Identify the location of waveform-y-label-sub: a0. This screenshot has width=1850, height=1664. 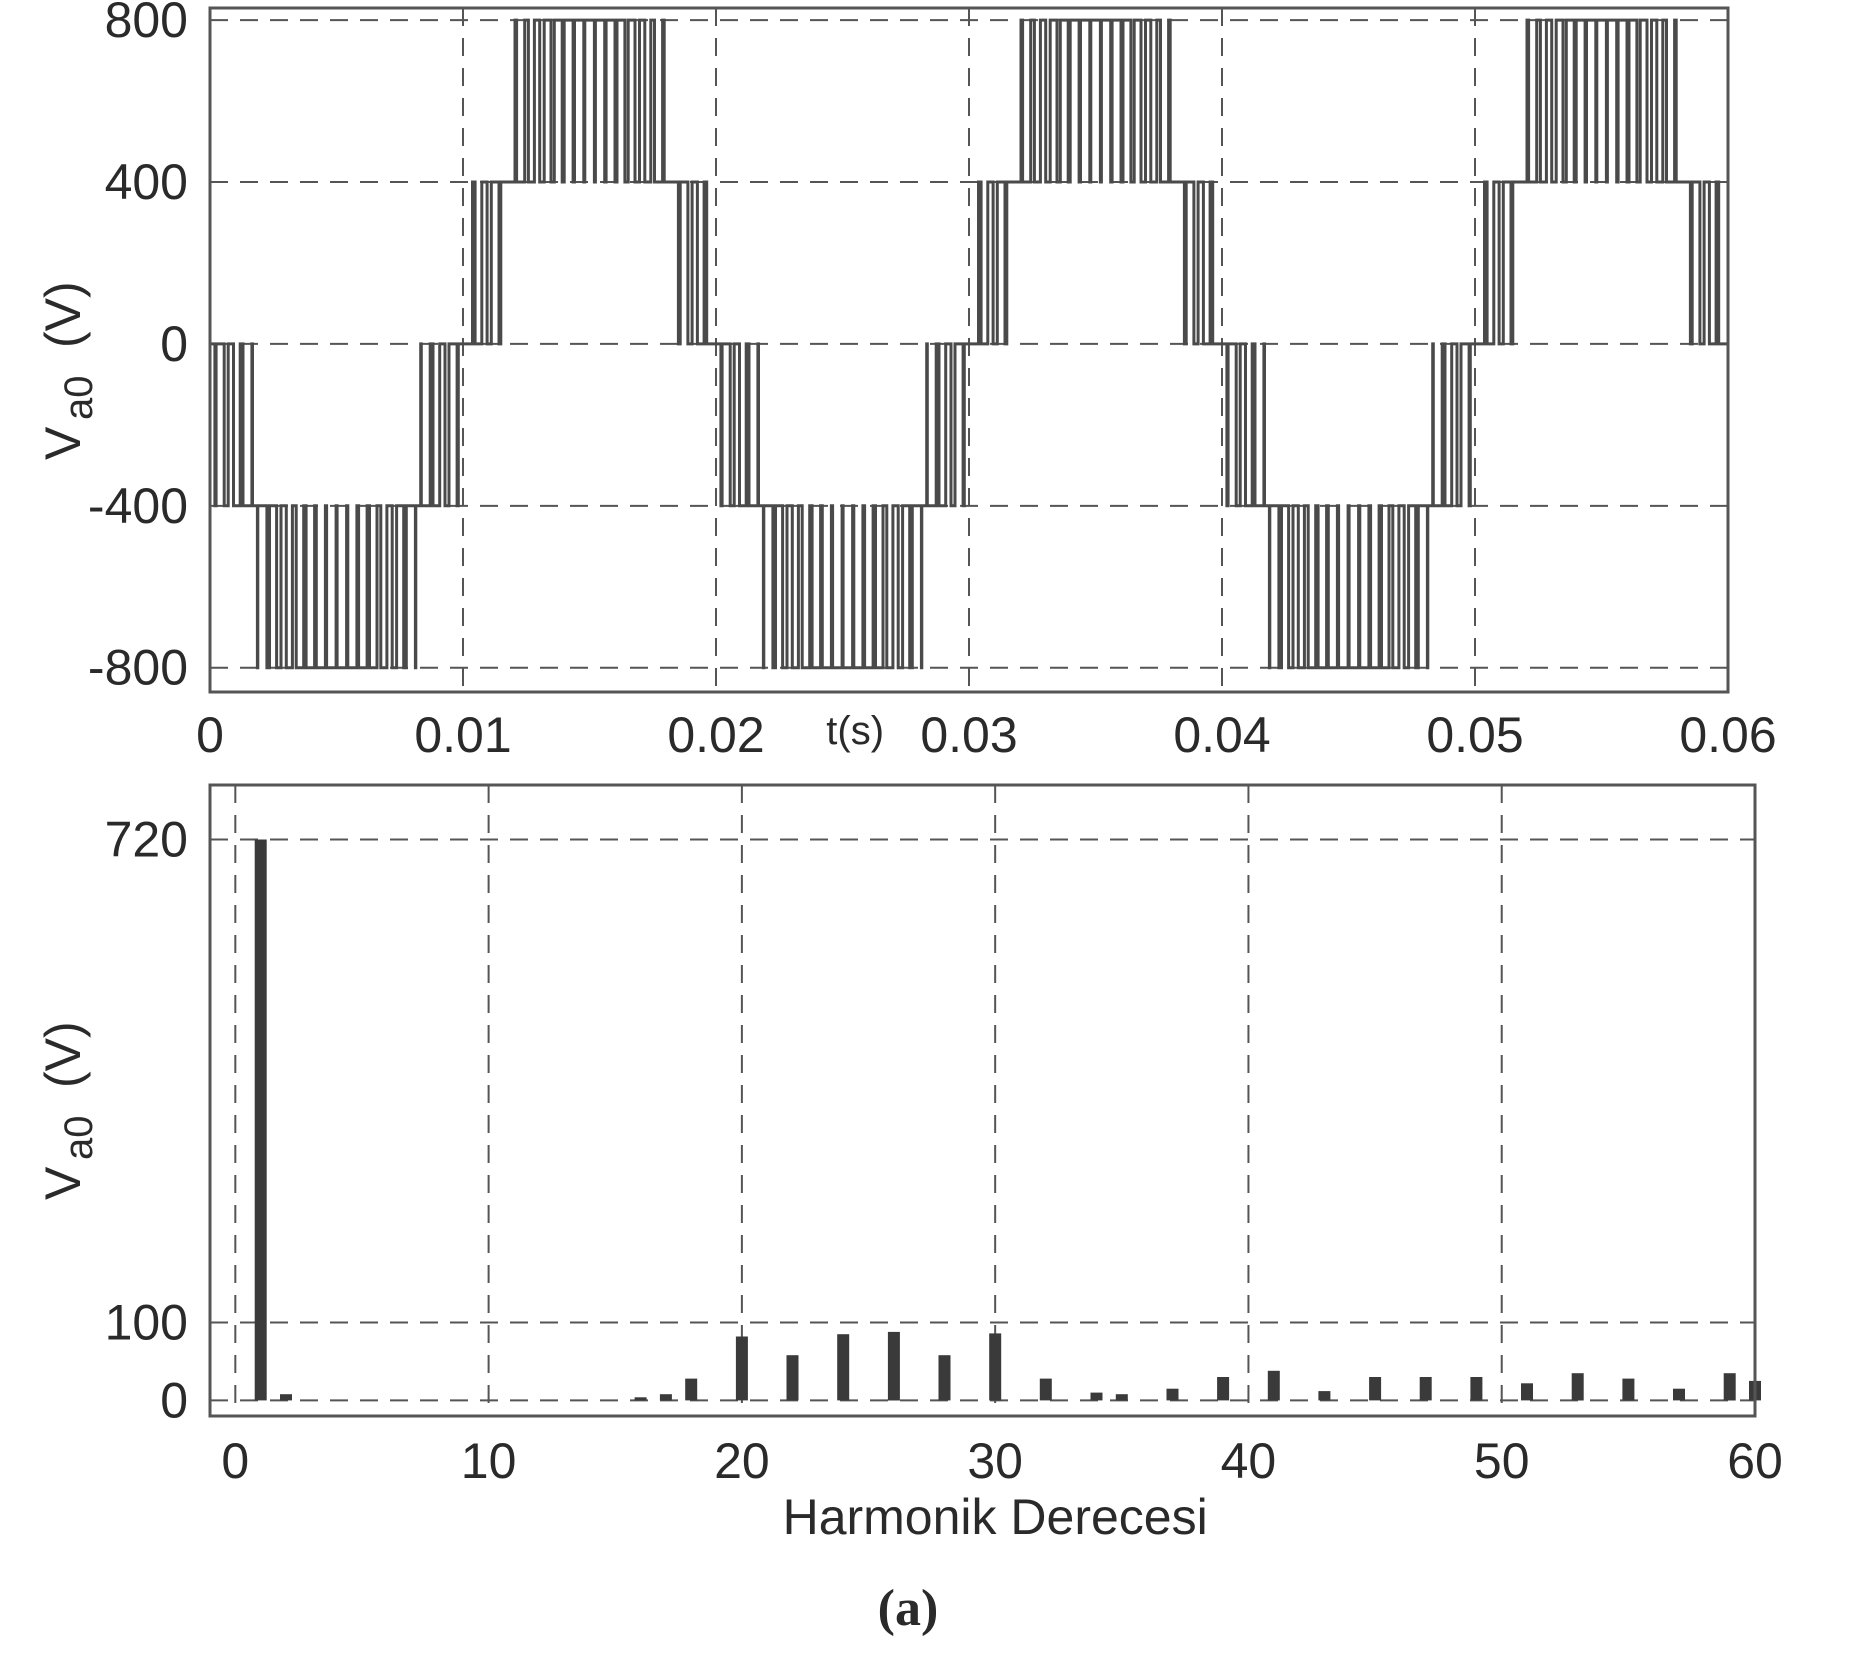
(79, 398).